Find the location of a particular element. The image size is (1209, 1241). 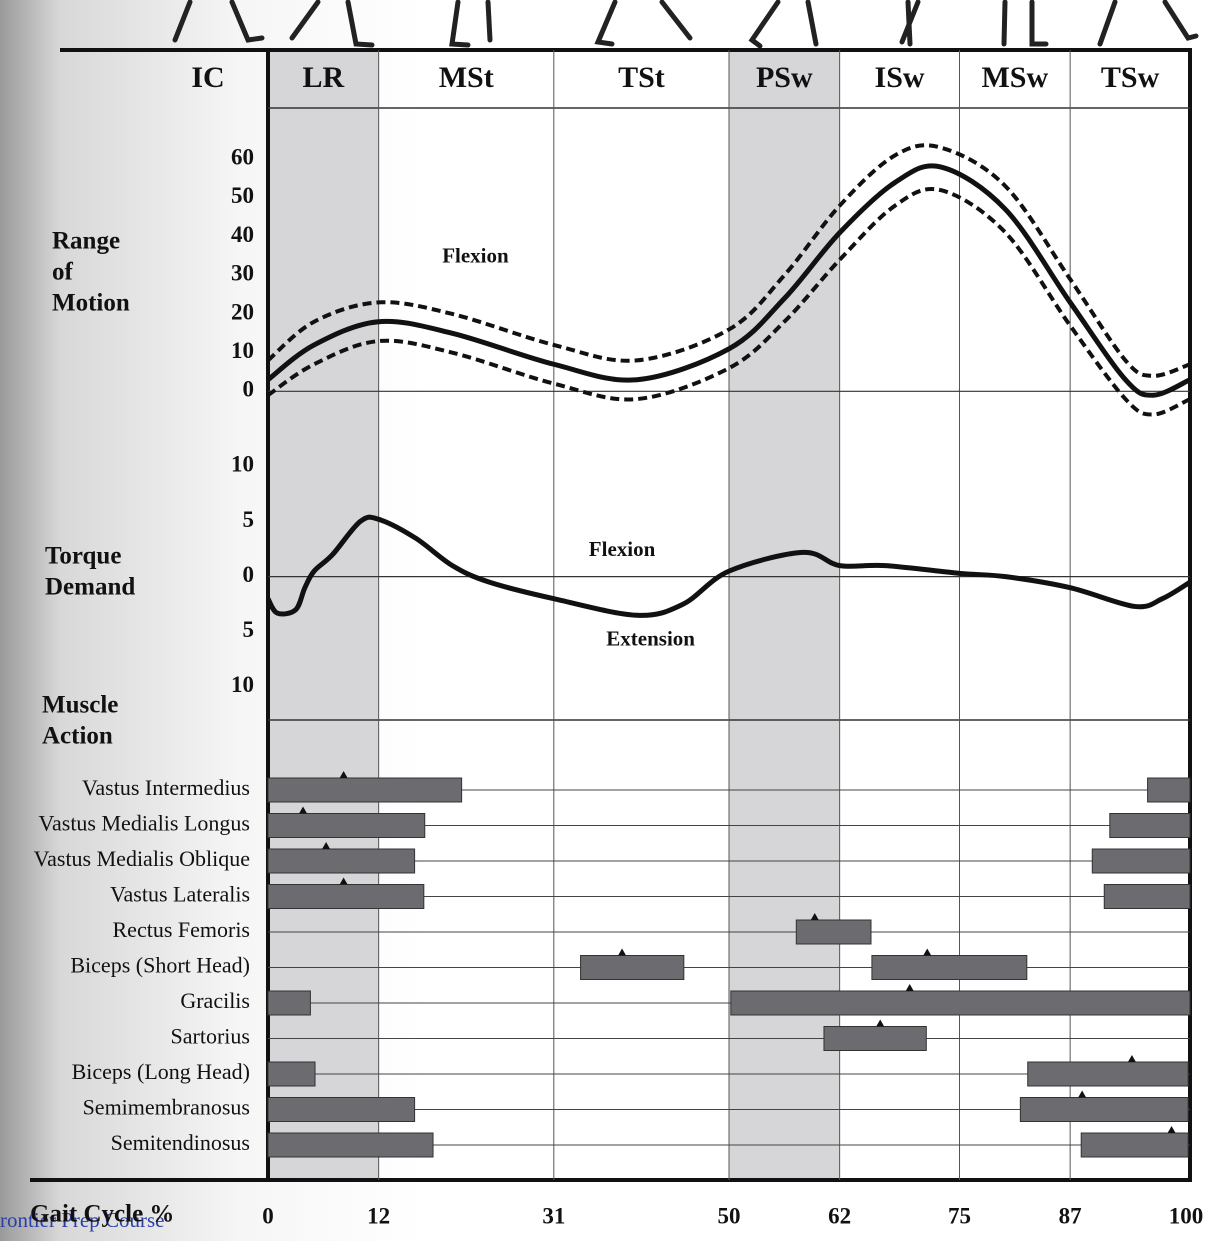

panel-label: Muscle is located at coordinates (80, 705).